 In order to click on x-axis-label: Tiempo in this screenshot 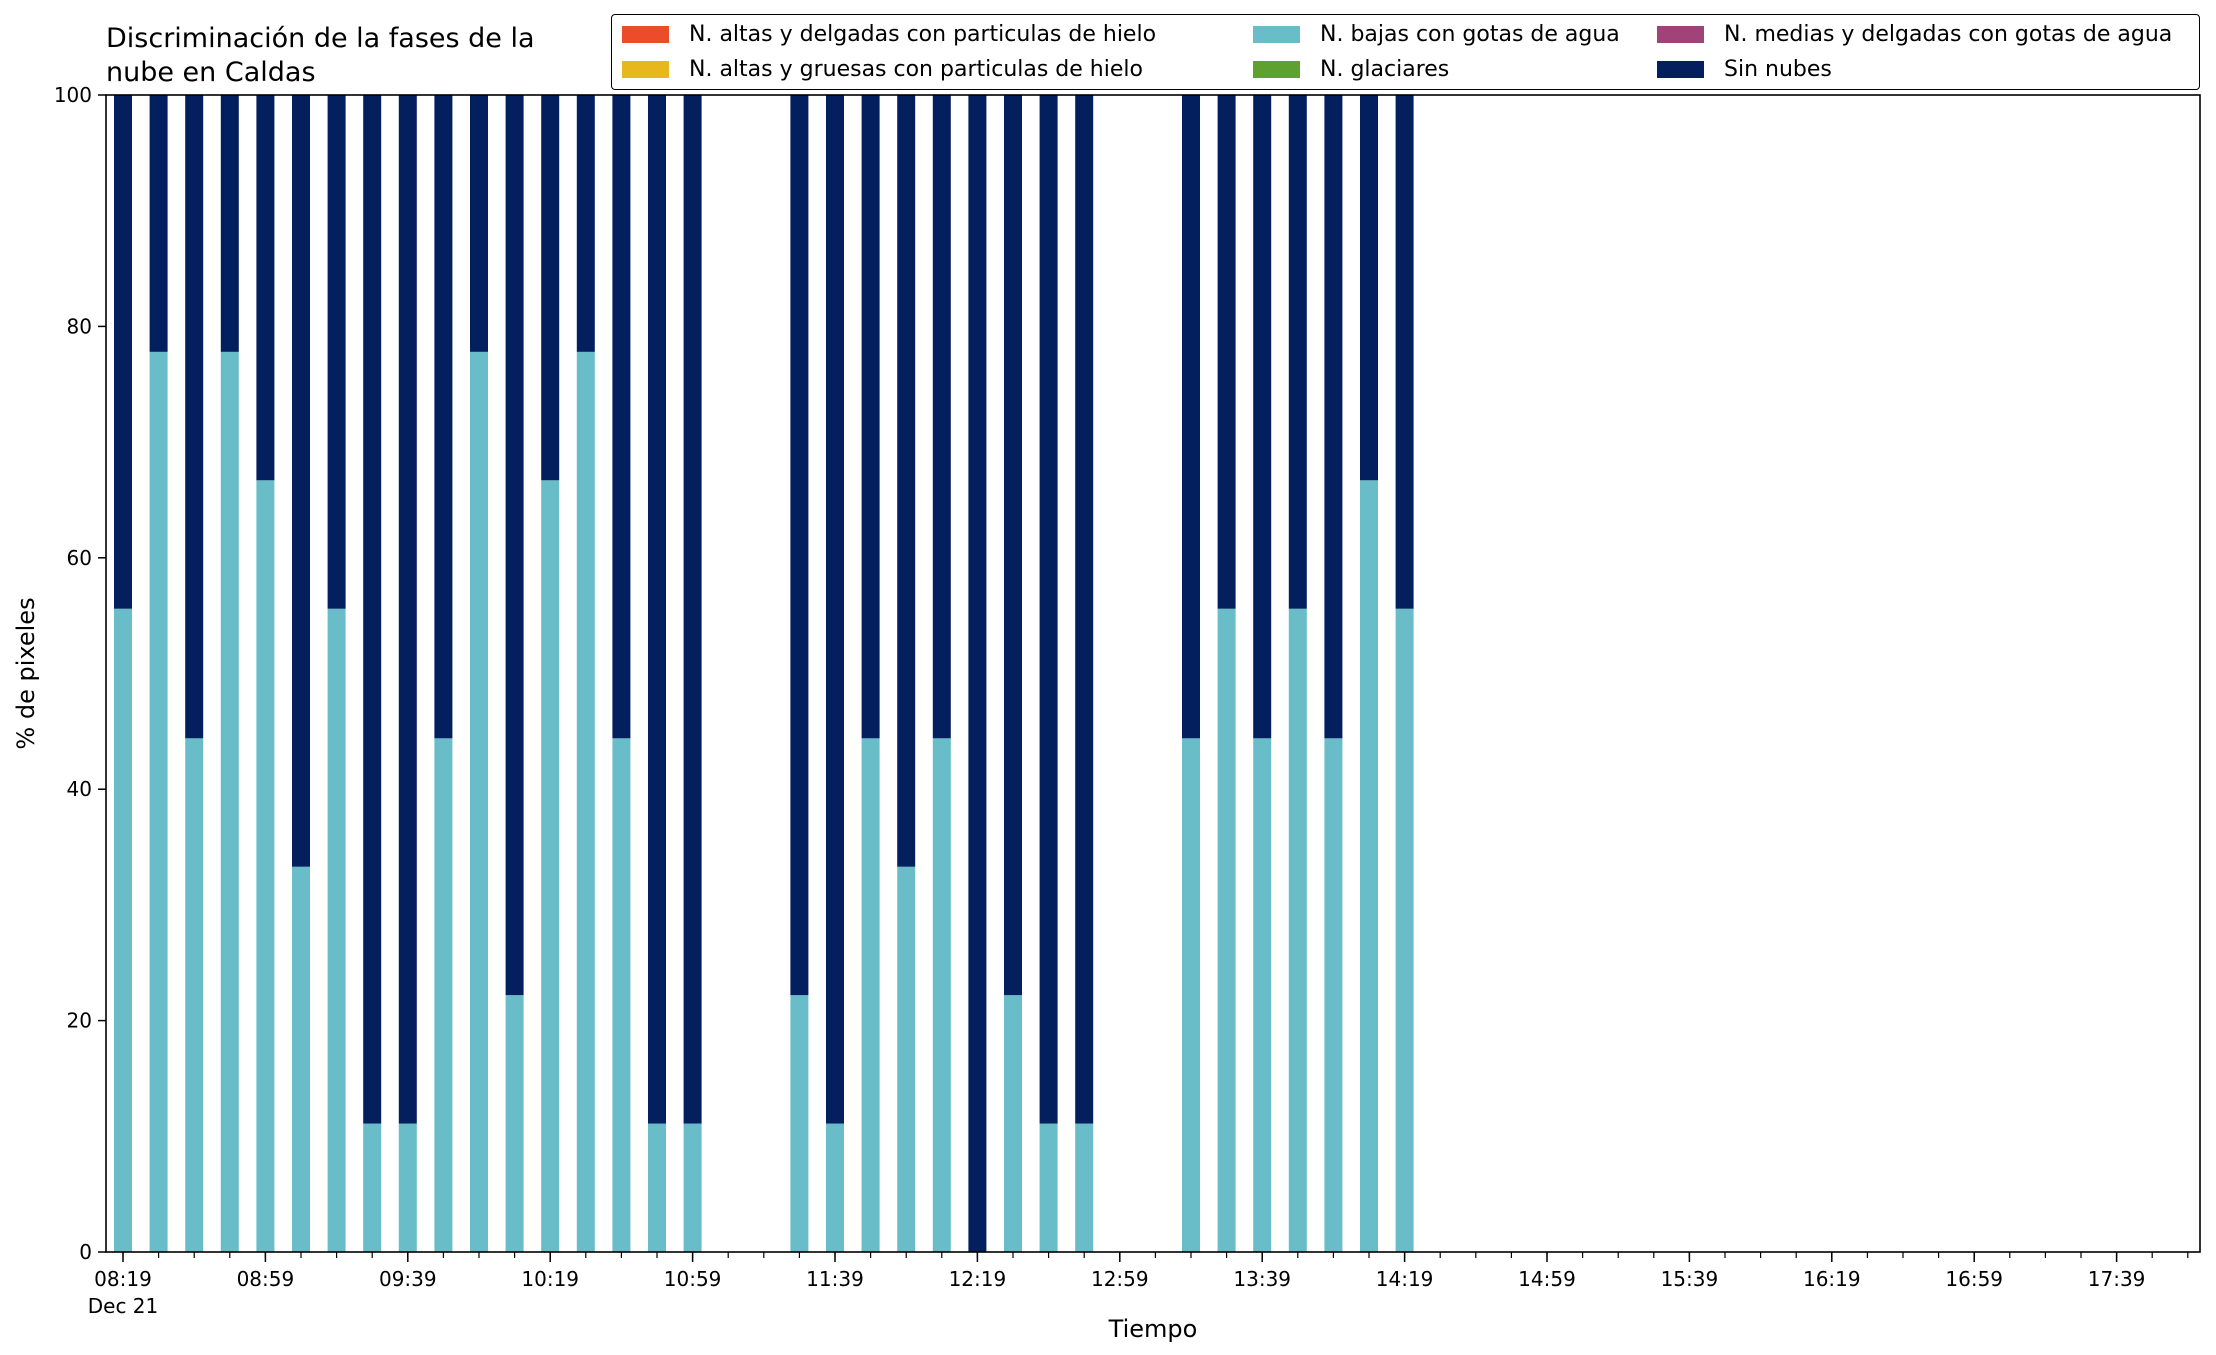, I will do `click(1153, 1329)`.